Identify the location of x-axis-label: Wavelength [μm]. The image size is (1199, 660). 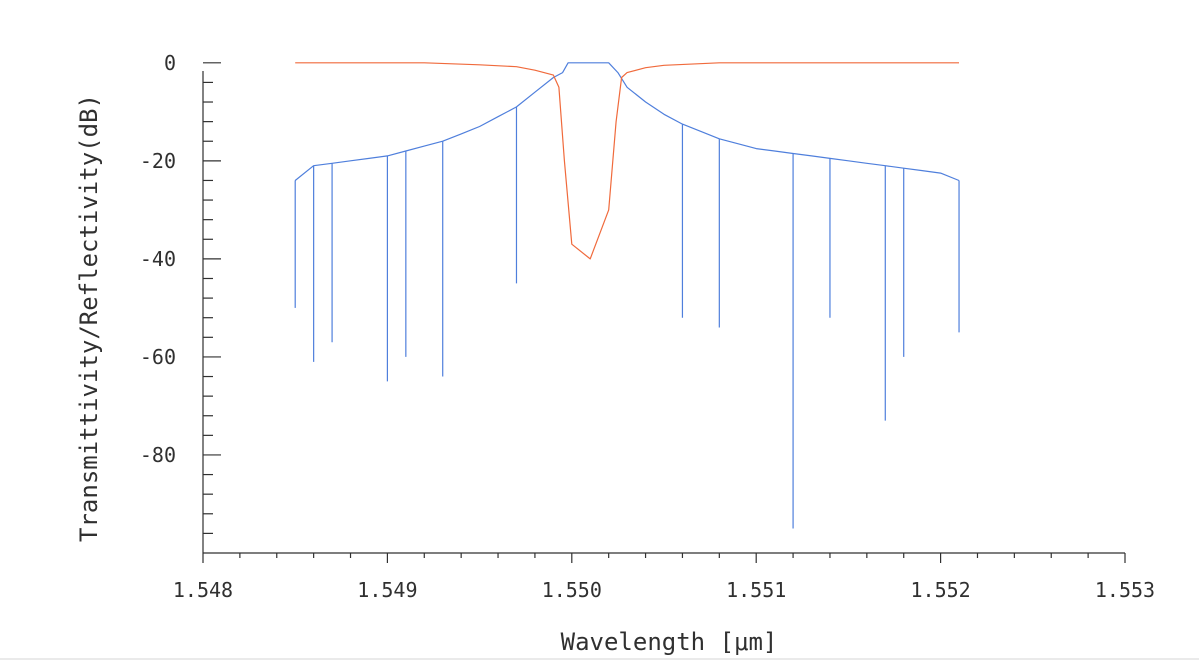
(669, 642).